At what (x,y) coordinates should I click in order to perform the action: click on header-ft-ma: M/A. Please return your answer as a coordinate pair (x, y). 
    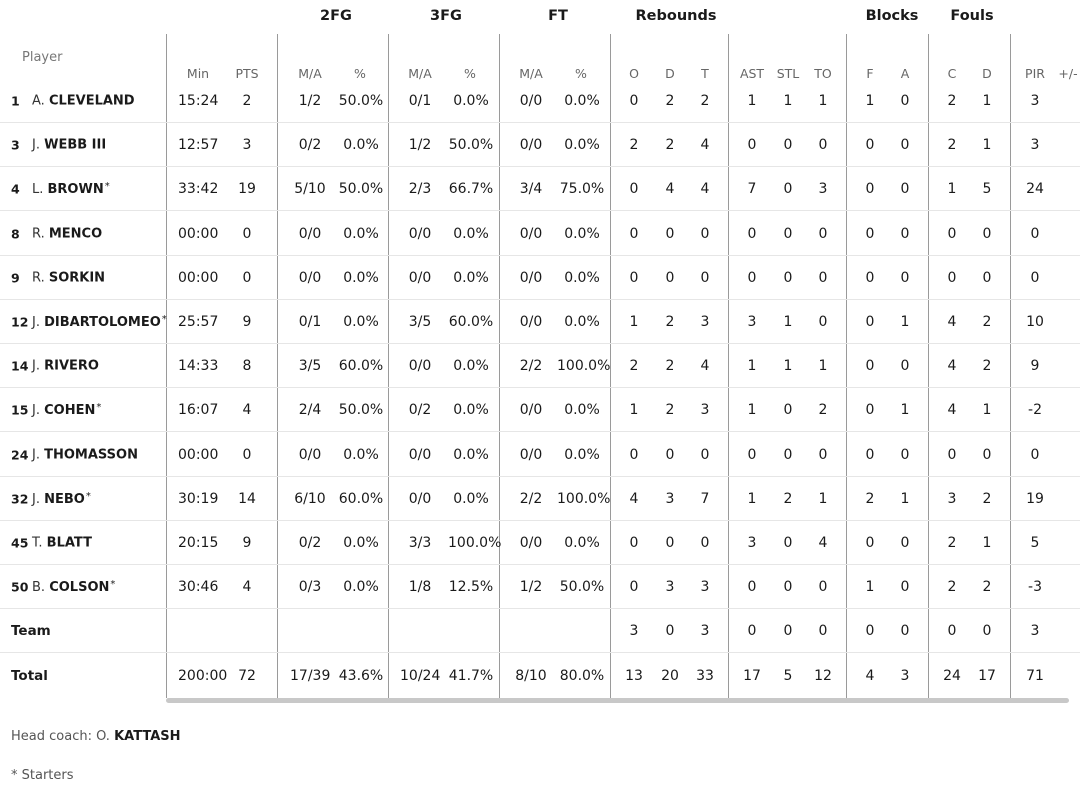
    Looking at the image, I should click on (531, 73).